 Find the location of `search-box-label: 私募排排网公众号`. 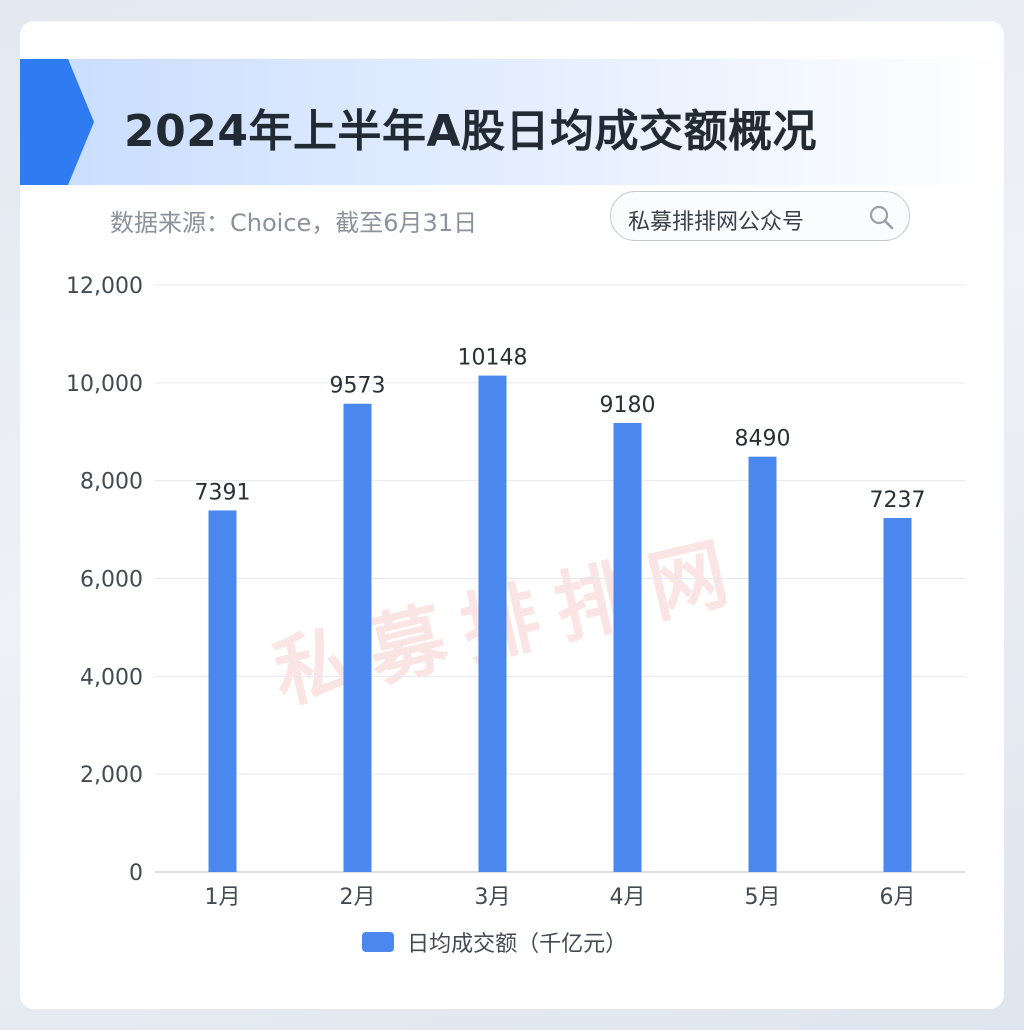

search-box-label: 私募排排网公众号 is located at coordinates (716, 222).